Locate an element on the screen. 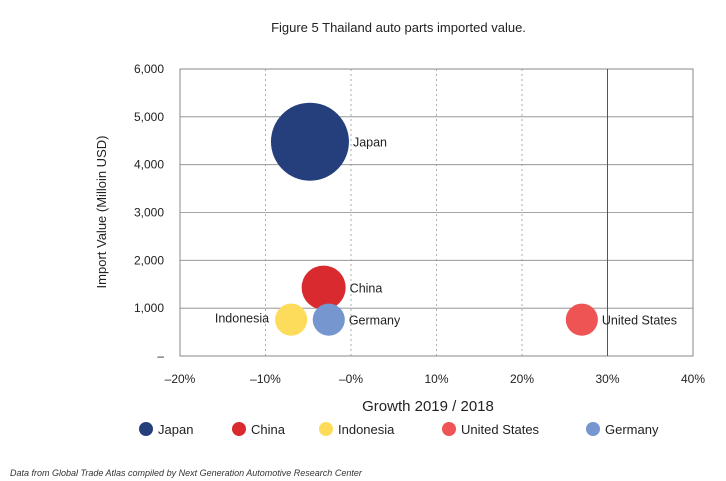  y-tick-label: 1,000 is located at coordinates (149, 308).